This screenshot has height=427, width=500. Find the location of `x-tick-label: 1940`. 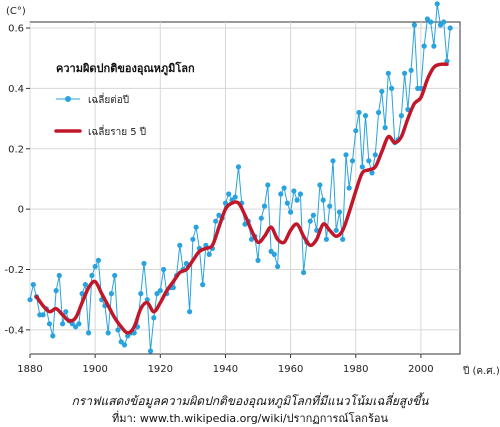

x-tick-label: 1940 is located at coordinates (225, 369).